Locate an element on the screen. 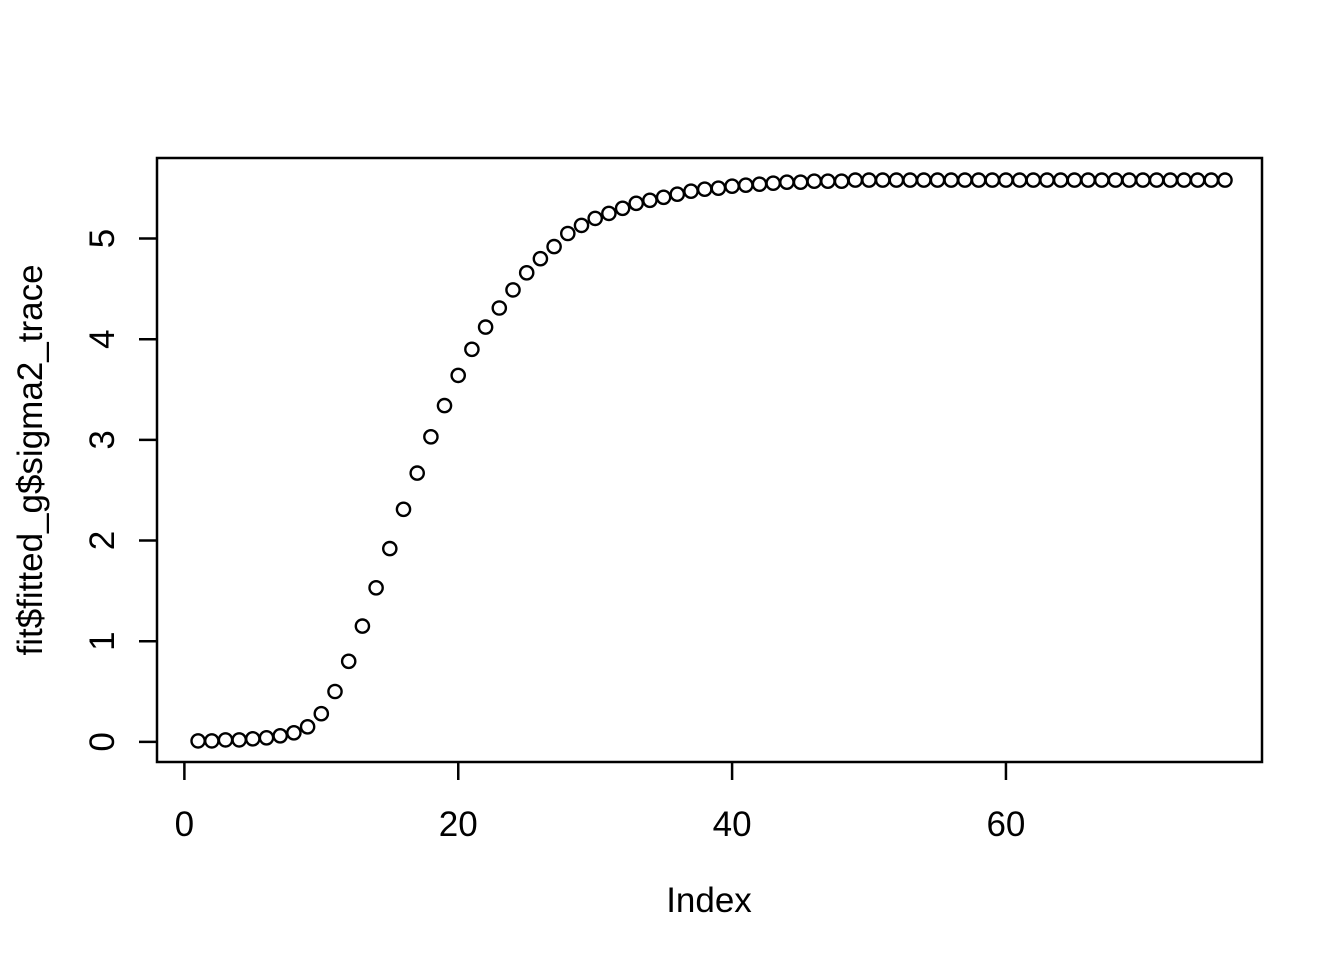 The width and height of the screenshot is (1344, 960). x-axis: 0 20 40 60 is located at coordinates (600, 803).